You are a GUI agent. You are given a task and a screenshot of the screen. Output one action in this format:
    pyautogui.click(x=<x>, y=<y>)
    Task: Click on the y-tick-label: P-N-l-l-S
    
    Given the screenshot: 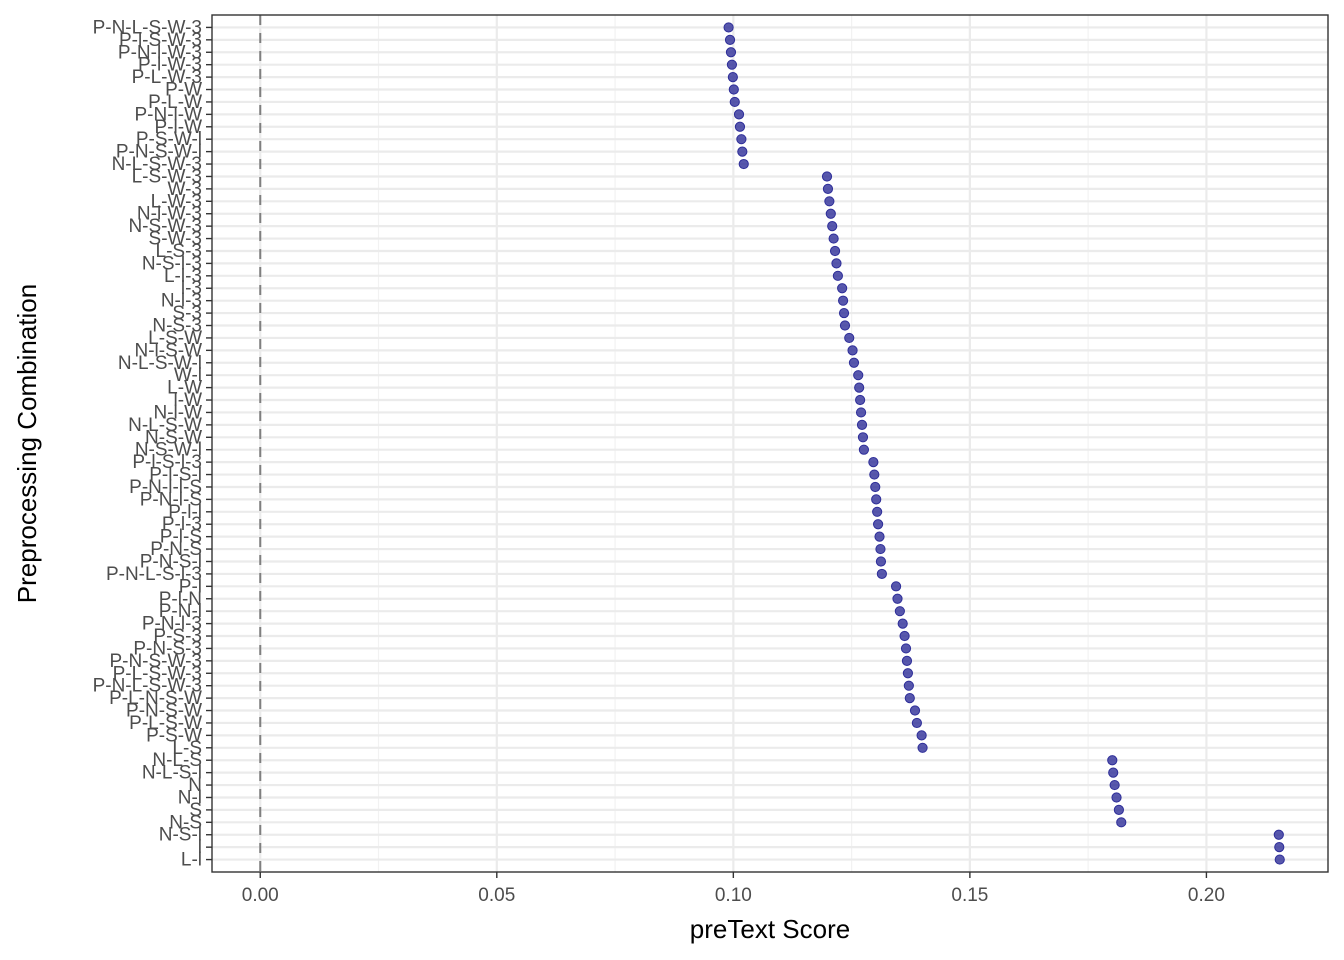 What is the action you would take?
    pyautogui.click(x=165, y=487)
    